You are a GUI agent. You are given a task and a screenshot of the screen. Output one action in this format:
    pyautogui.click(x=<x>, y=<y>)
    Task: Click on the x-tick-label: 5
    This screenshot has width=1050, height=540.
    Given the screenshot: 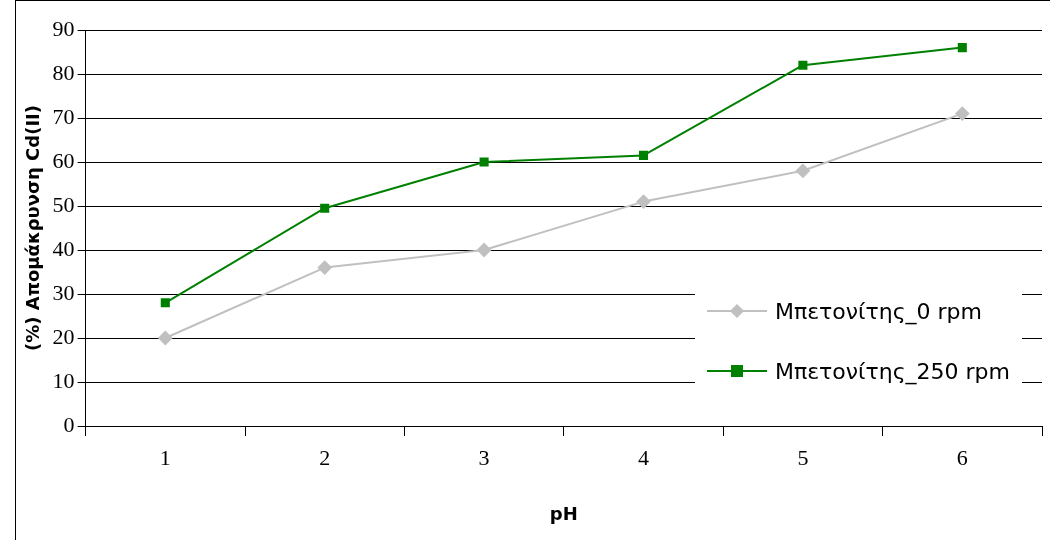 What is the action you would take?
    pyautogui.click(x=803, y=457)
    